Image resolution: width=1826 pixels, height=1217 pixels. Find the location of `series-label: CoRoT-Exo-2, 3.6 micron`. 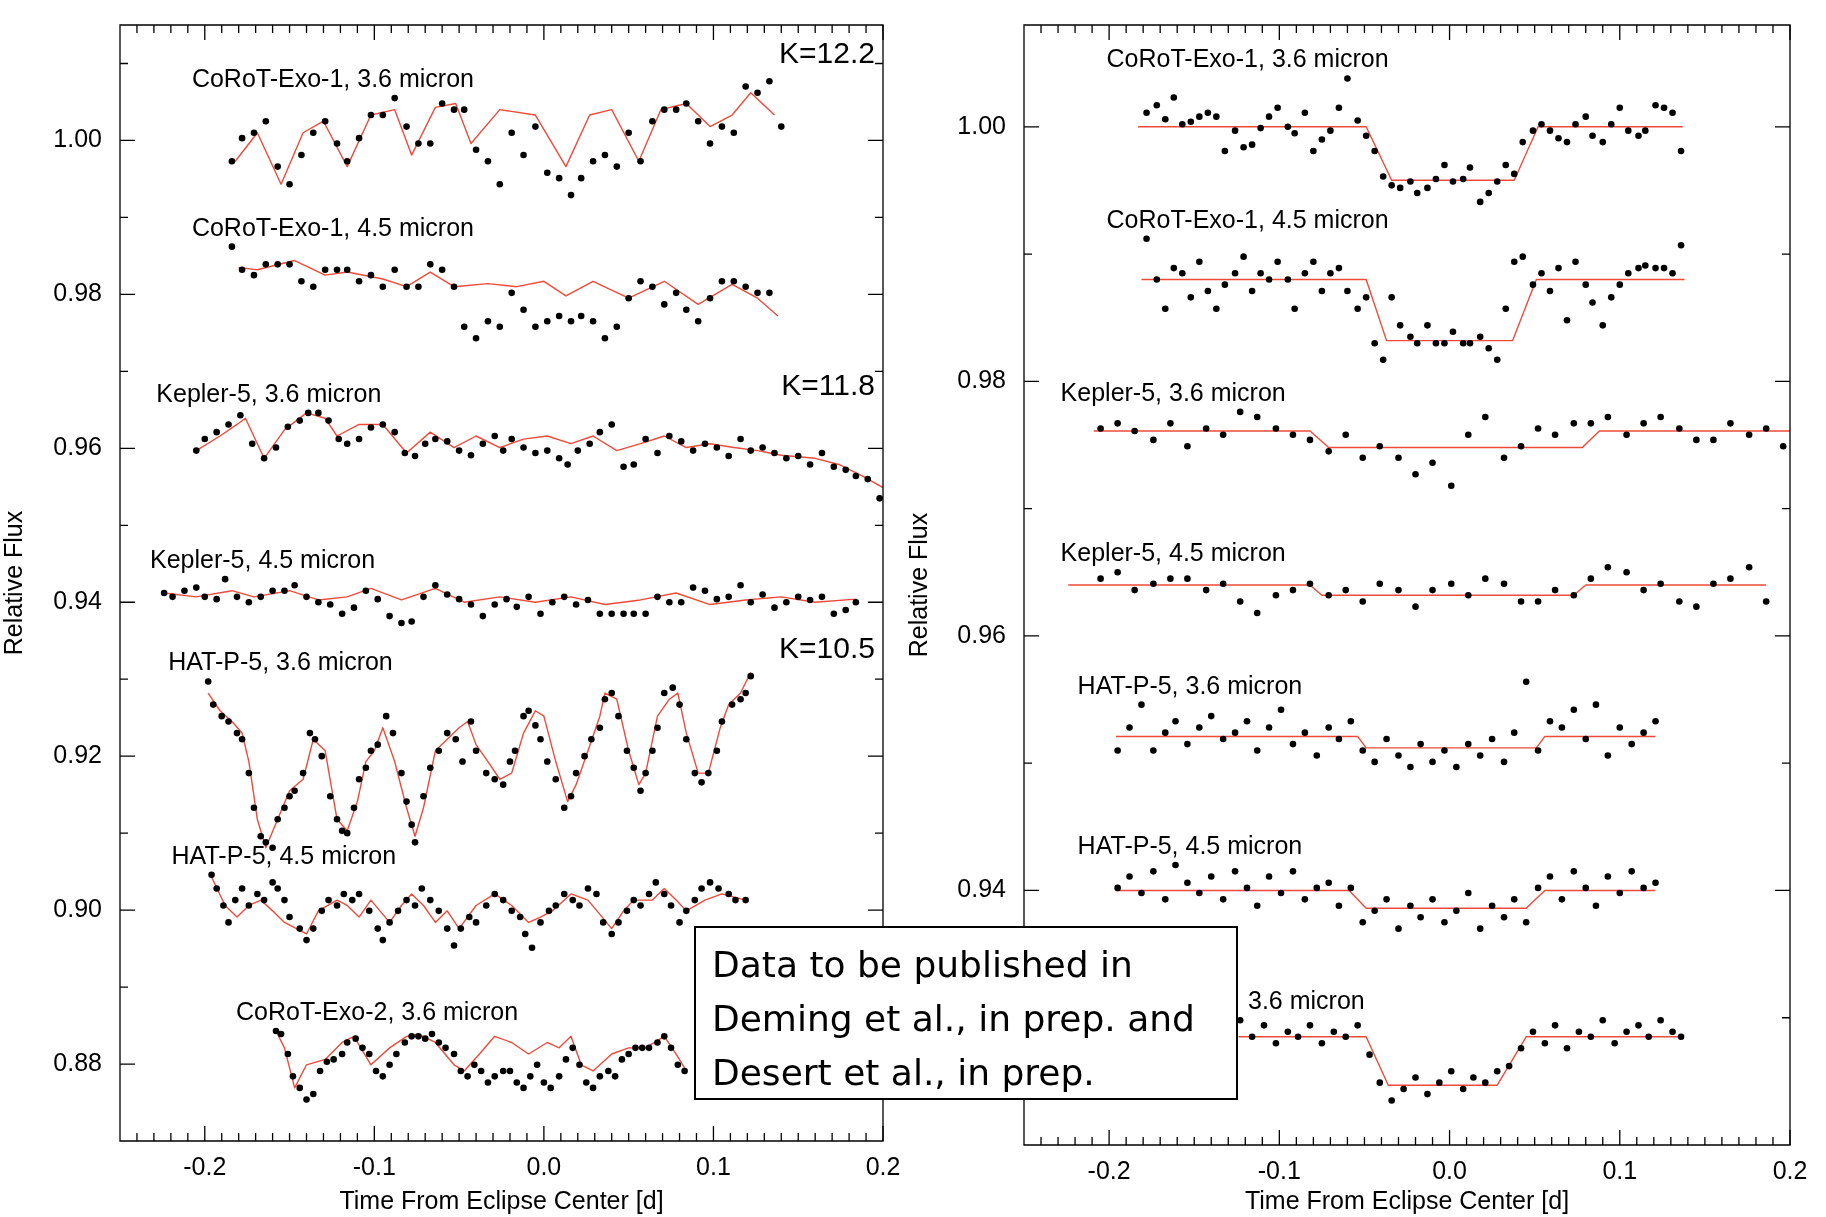

series-label: CoRoT-Exo-2, 3.6 micron is located at coordinates (377, 1010).